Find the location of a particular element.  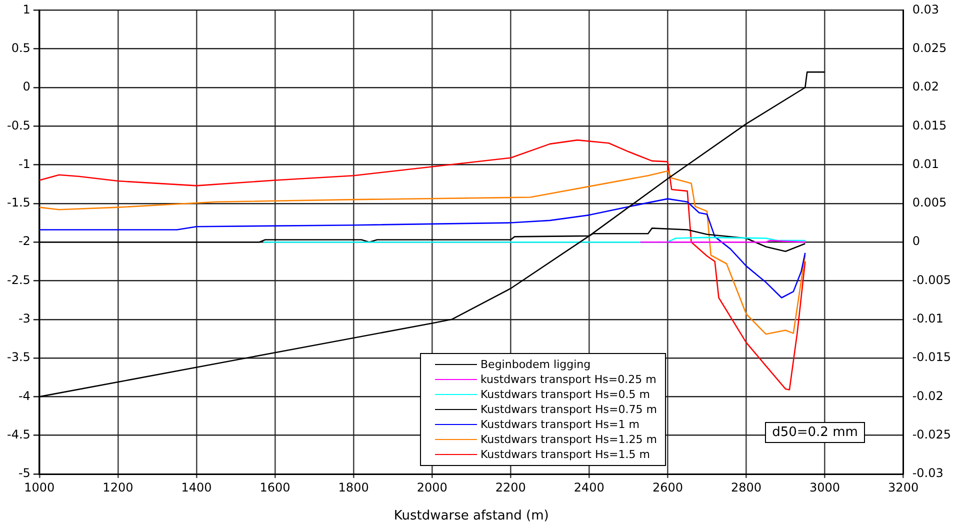

y2-tick-label: 0.005 is located at coordinates (929, 203).